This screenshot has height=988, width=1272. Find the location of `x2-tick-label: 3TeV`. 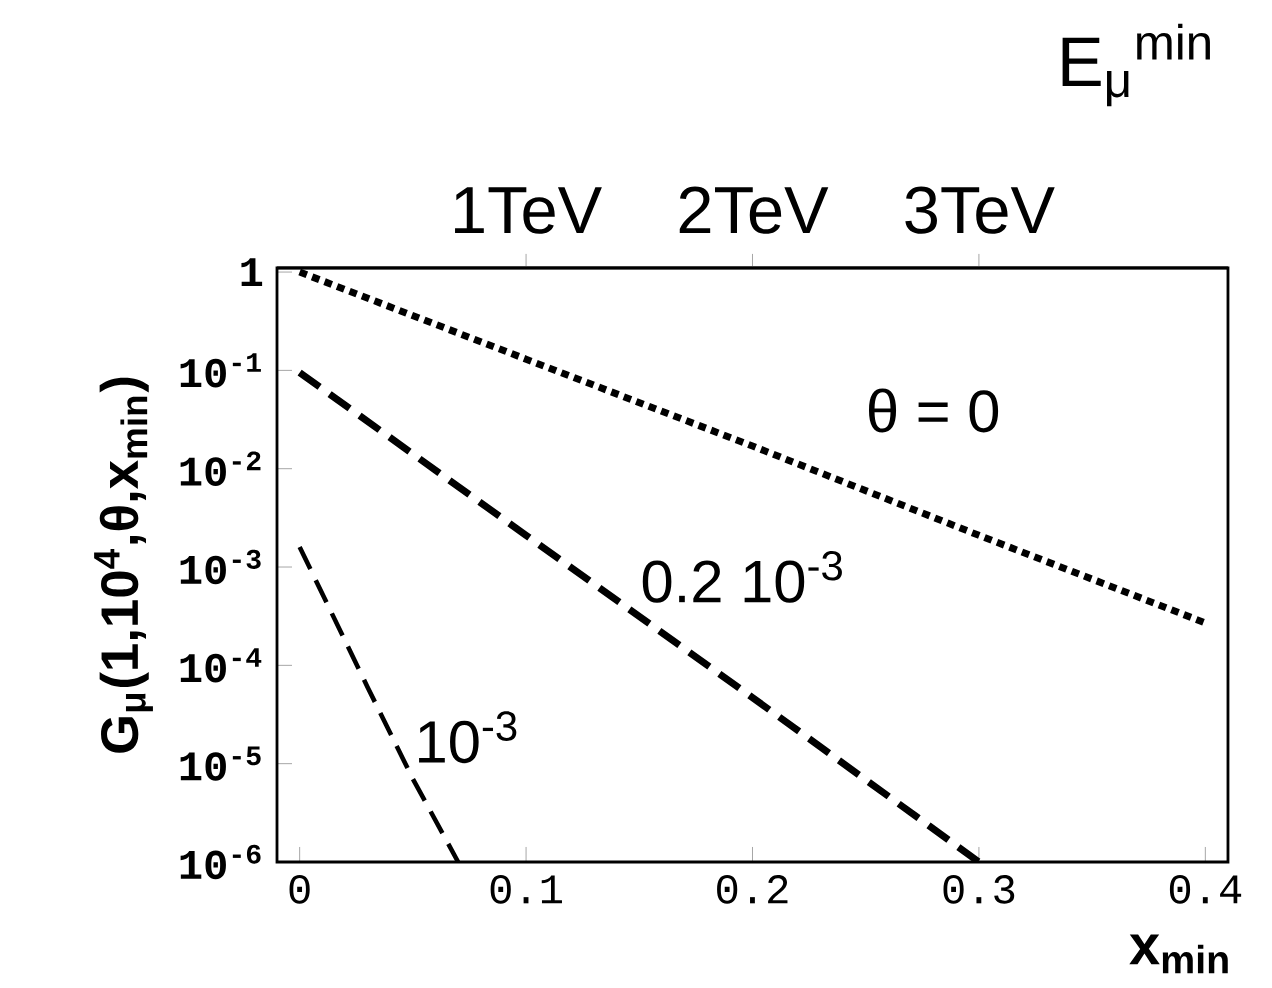

x2-tick-label: 3TeV is located at coordinates (980, 210).